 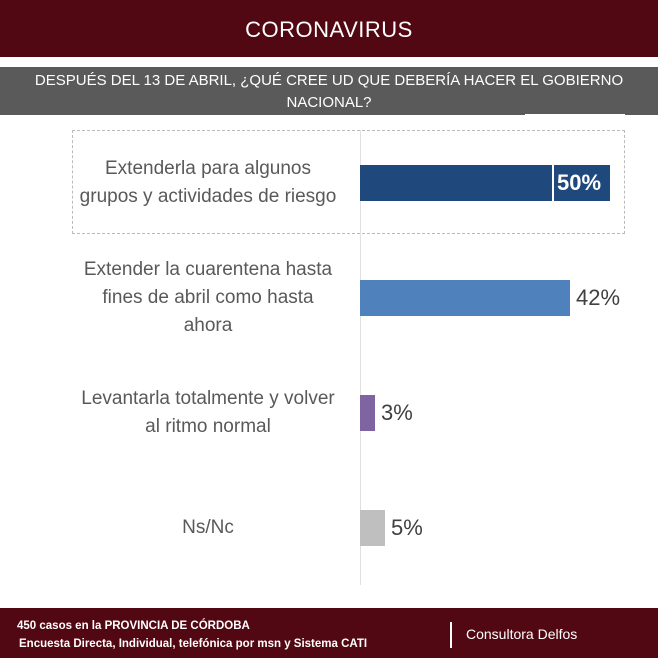 I want to click on data-label: 3%, so click(x=397, y=412).